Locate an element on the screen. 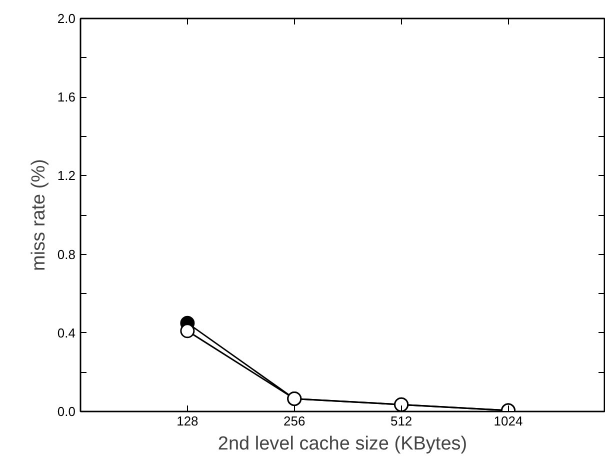 The width and height of the screenshot is (605, 472). y-tick-label: 0.0 is located at coordinates (66, 411).